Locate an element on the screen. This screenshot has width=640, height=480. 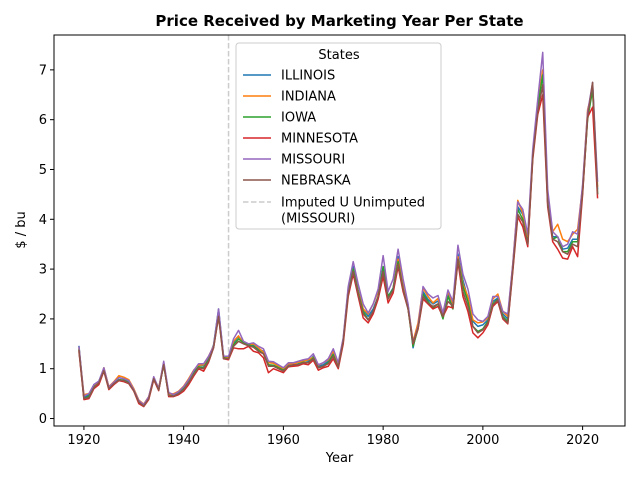
x-tick-label: 2000 is located at coordinates (482, 440).